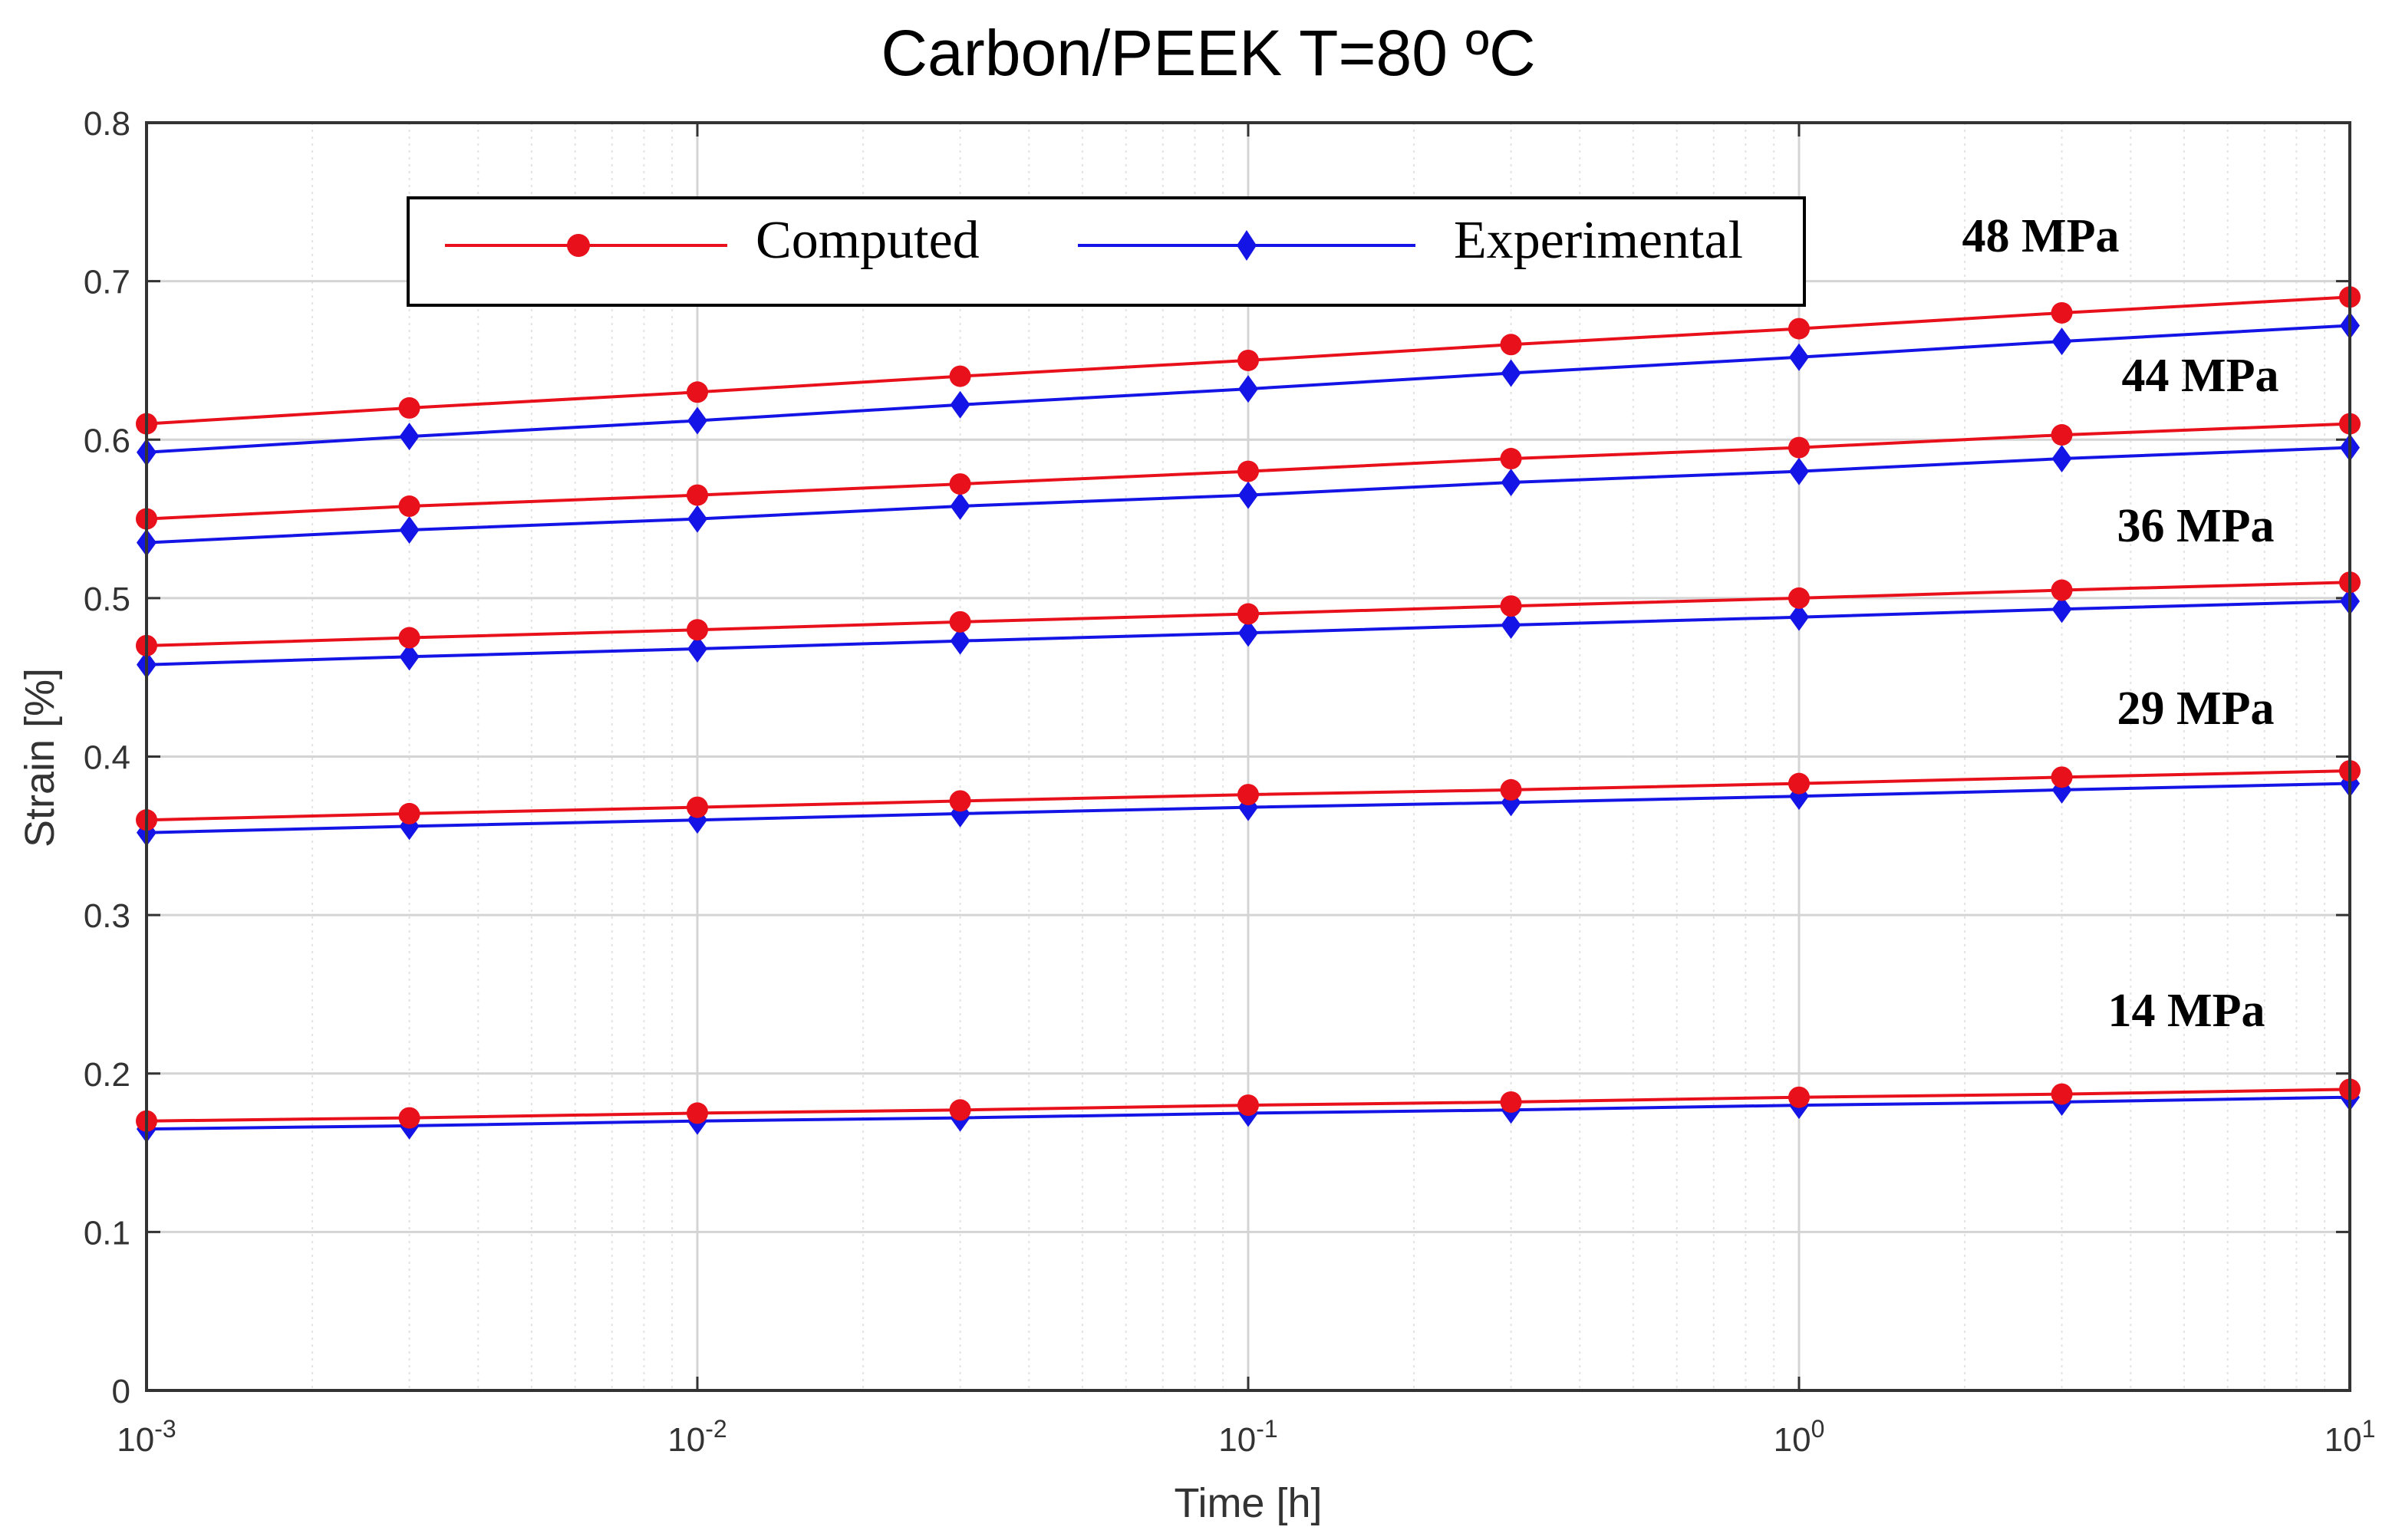 Image resolution: width=2402 pixels, height=1540 pixels. I want to click on x-tick-label: 10¹, so click(2350, 1437).